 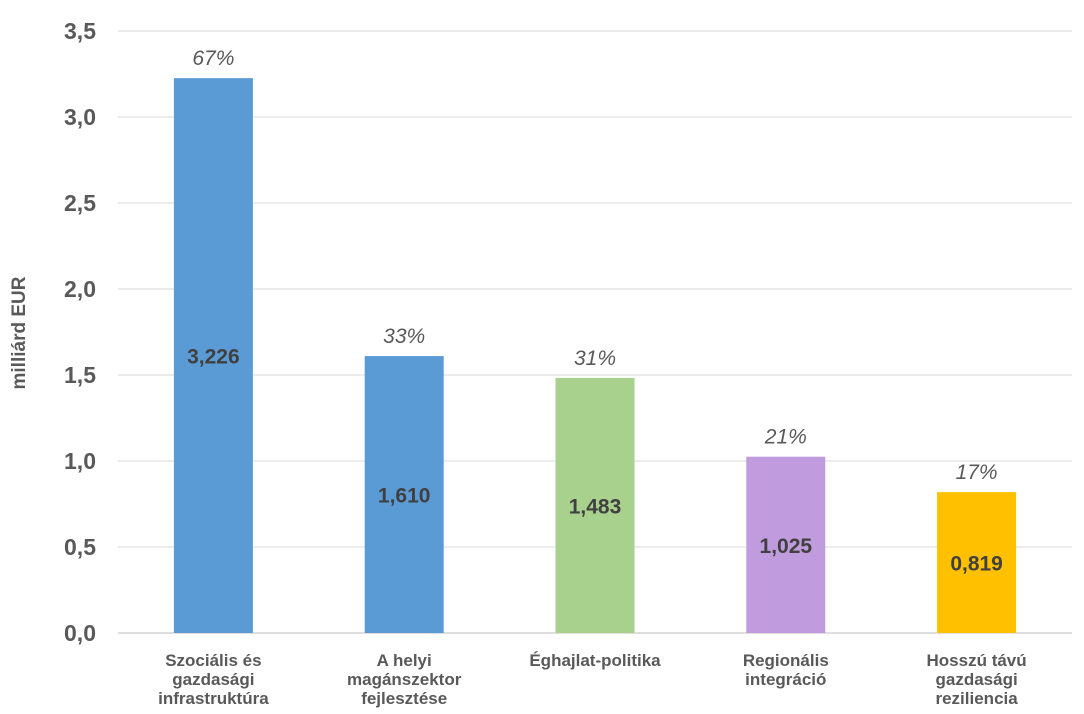 I want to click on bar-value-label: 1,025, so click(x=786, y=546).